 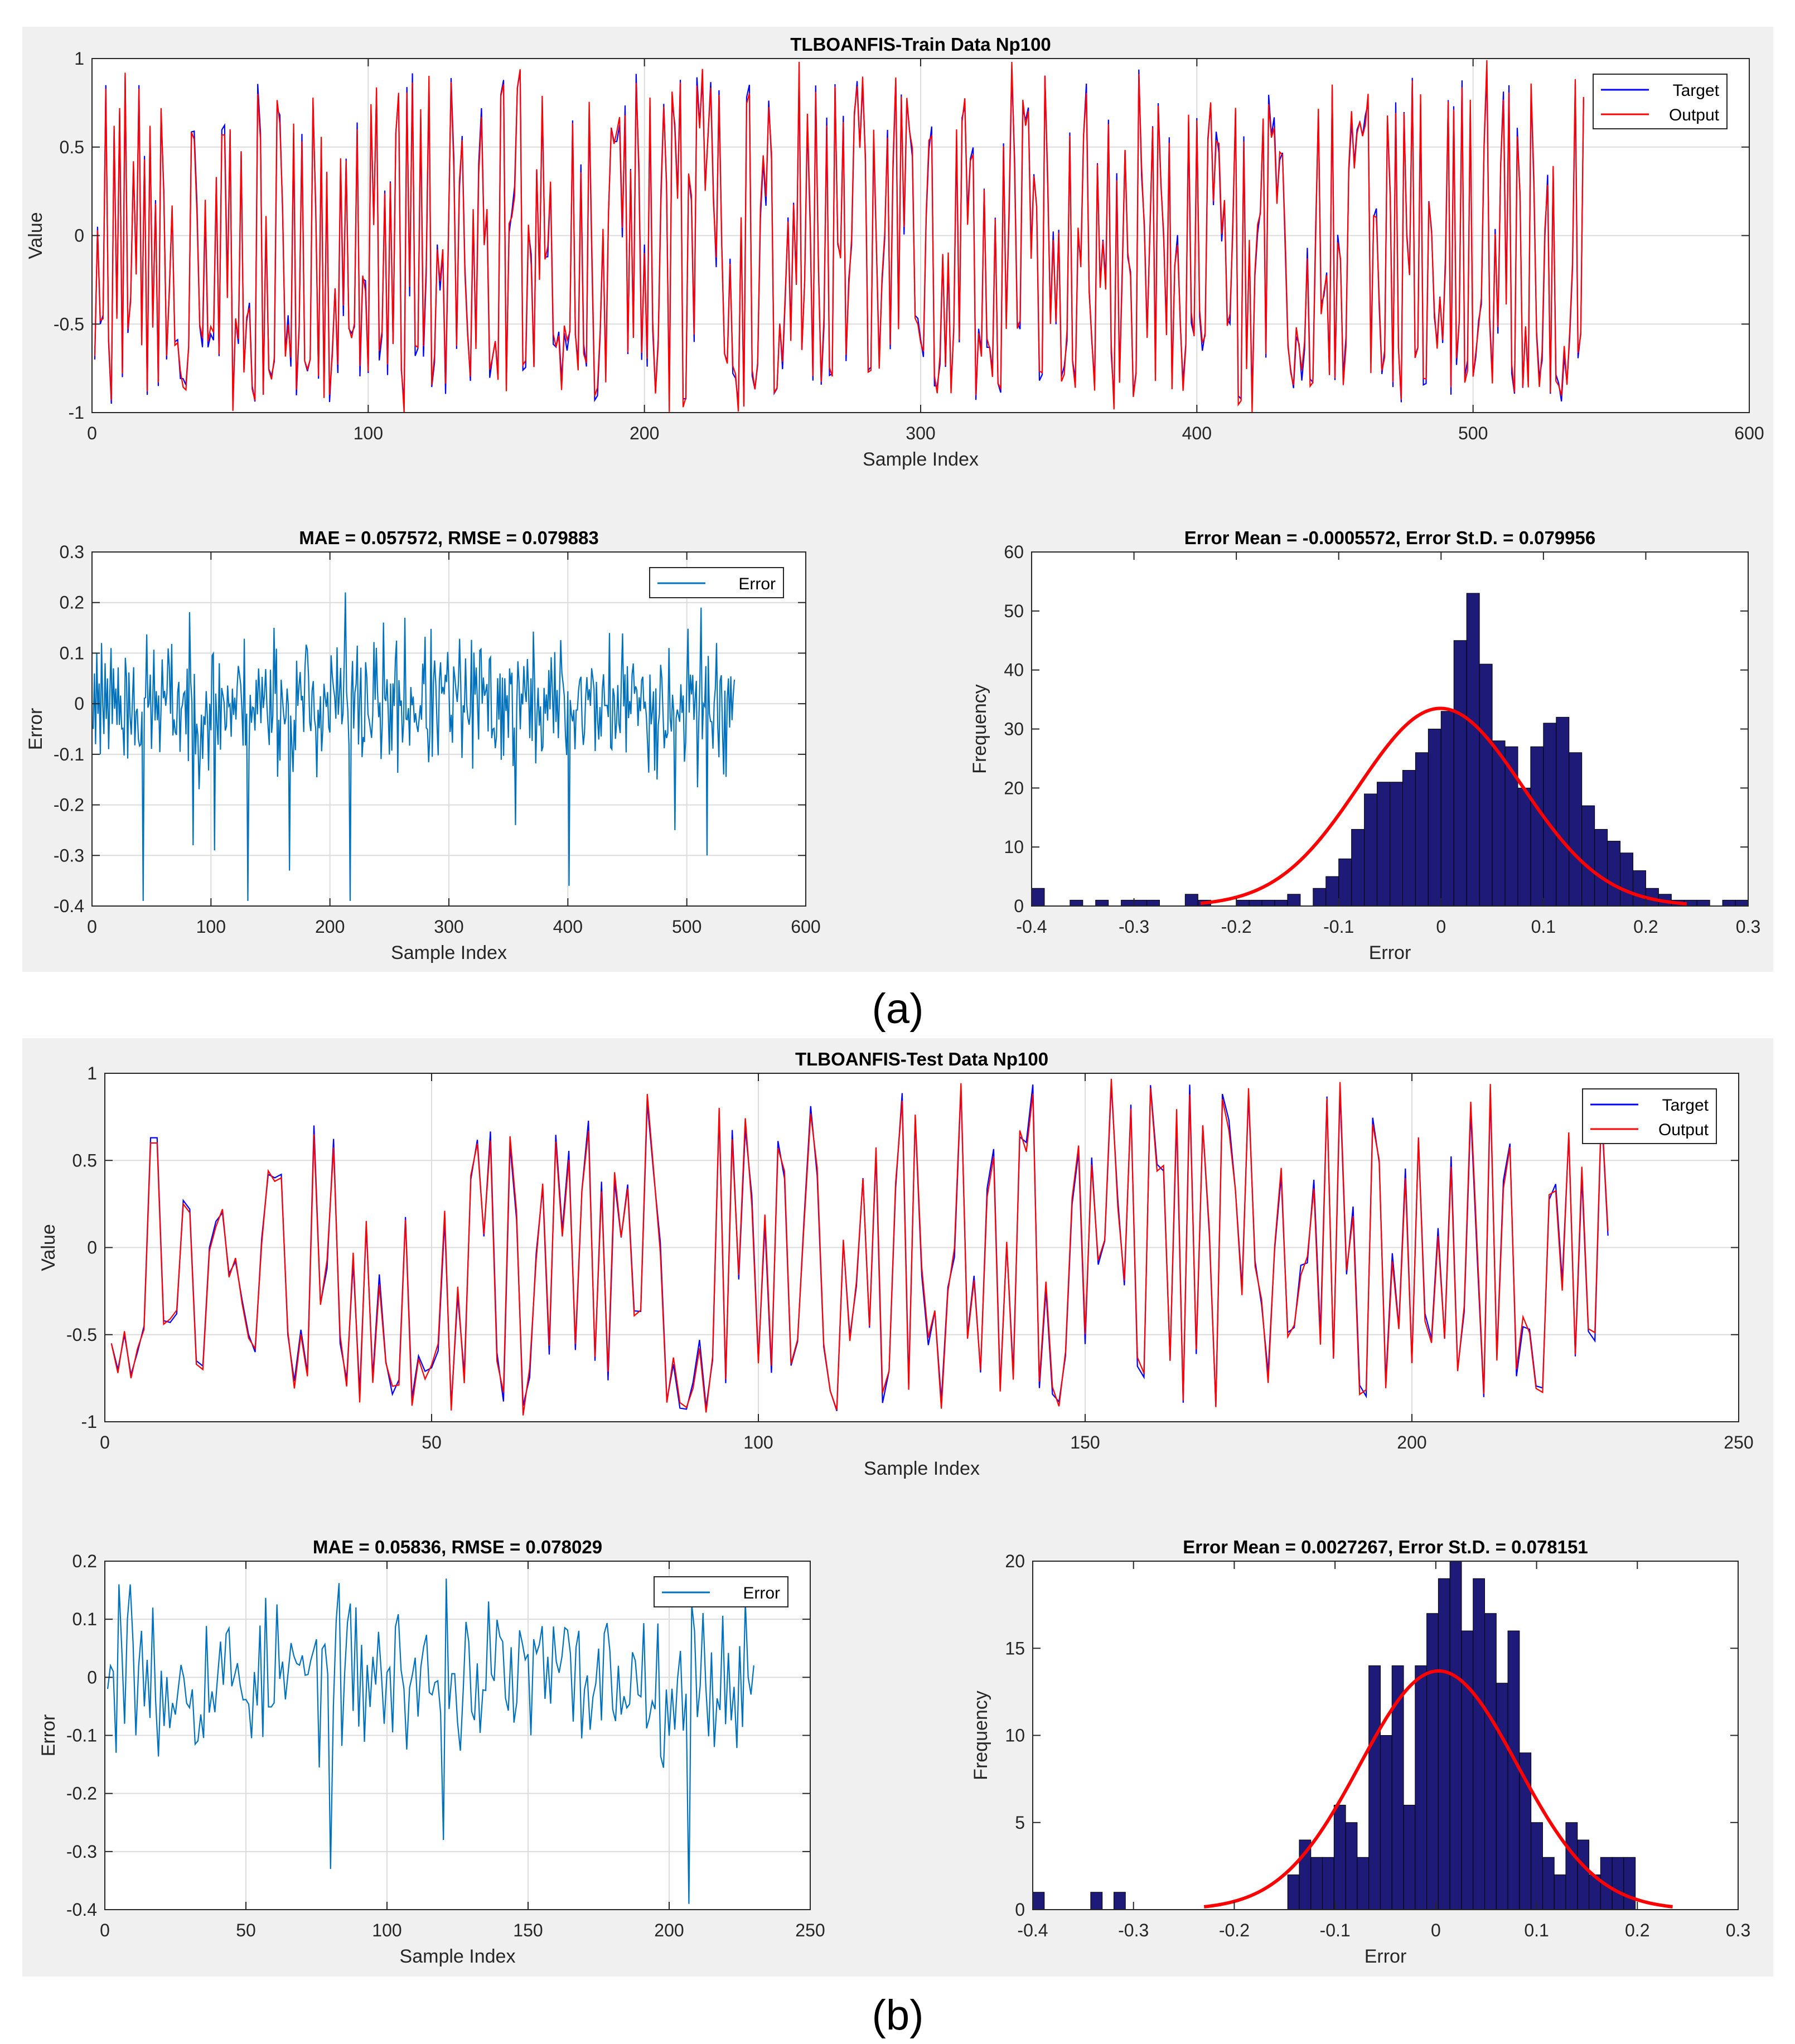 I want to click on x-tick-label: -0.3, so click(x=1134, y=927).